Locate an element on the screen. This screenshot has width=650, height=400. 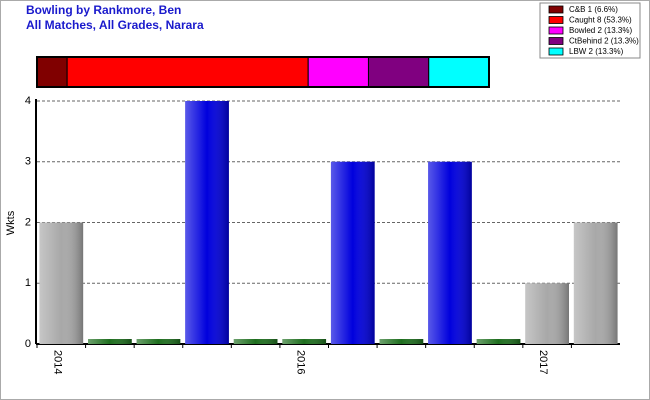
legend-label: Bowled 2 (13.3%) is located at coordinates (600, 30).